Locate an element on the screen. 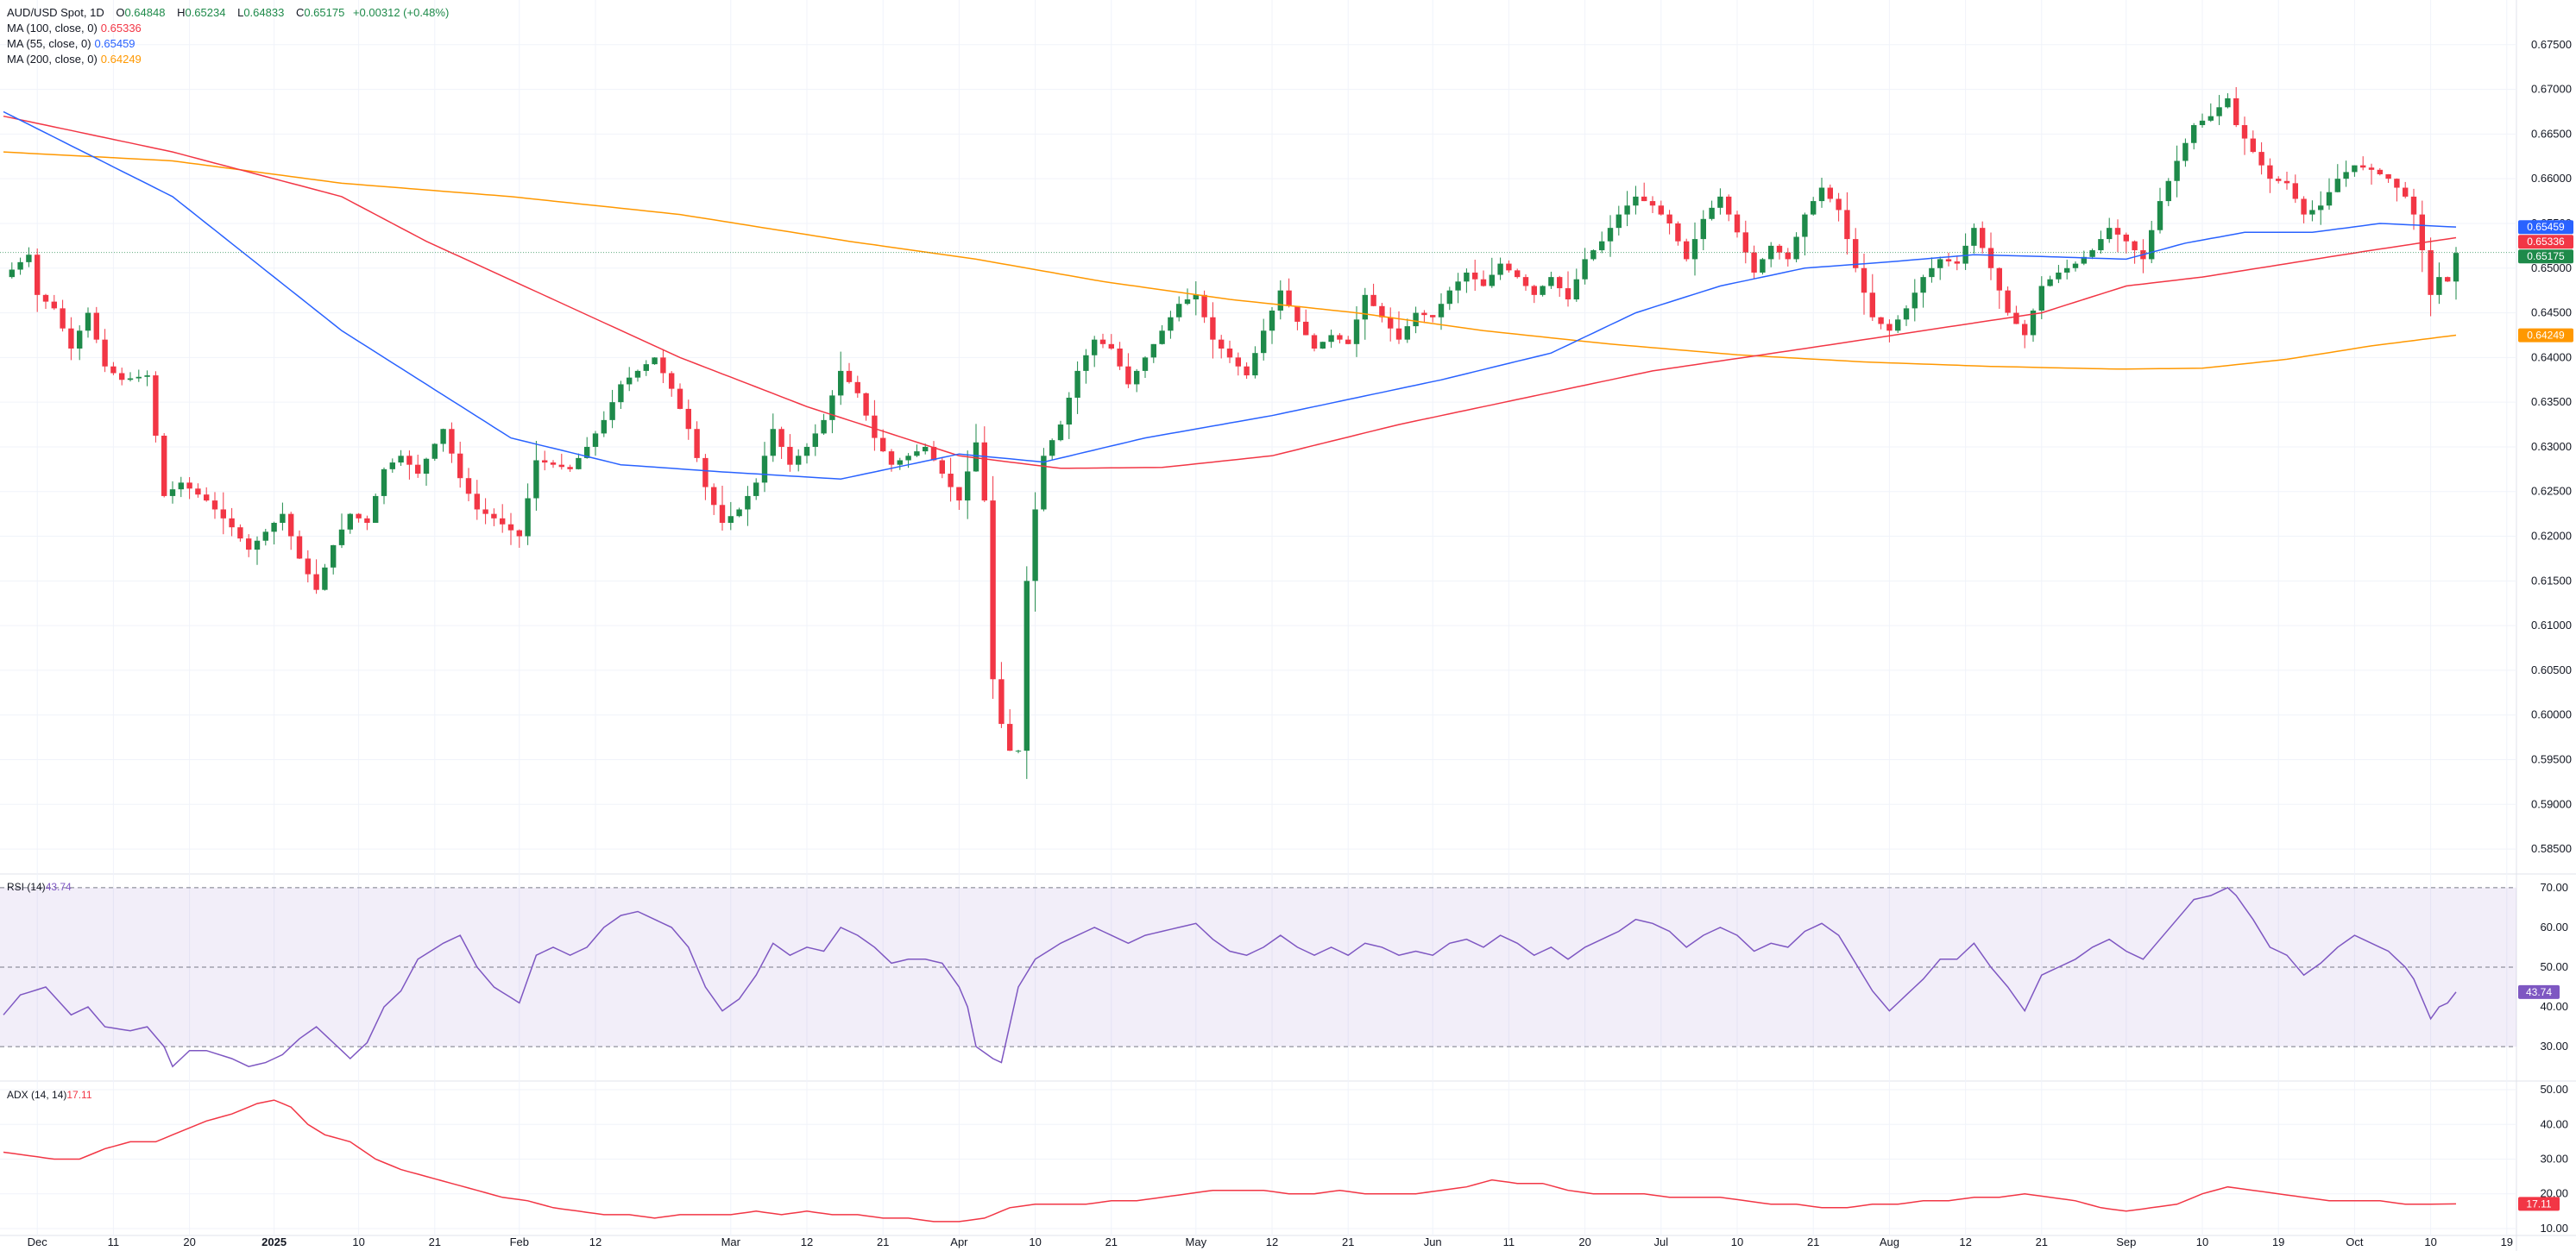 This screenshot has height=1251, width=2576. time-tick-label: 12 is located at coordinates (1272, 1241).